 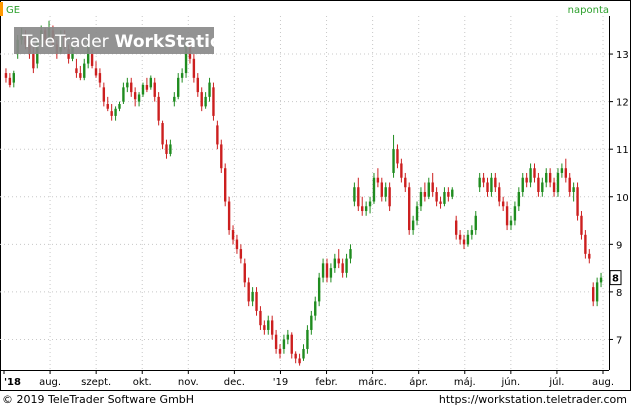 What do you see at coordinates (280, 382) in the screenshot?
I see `x-tick-label: '19` at bounding box center [280, 382].